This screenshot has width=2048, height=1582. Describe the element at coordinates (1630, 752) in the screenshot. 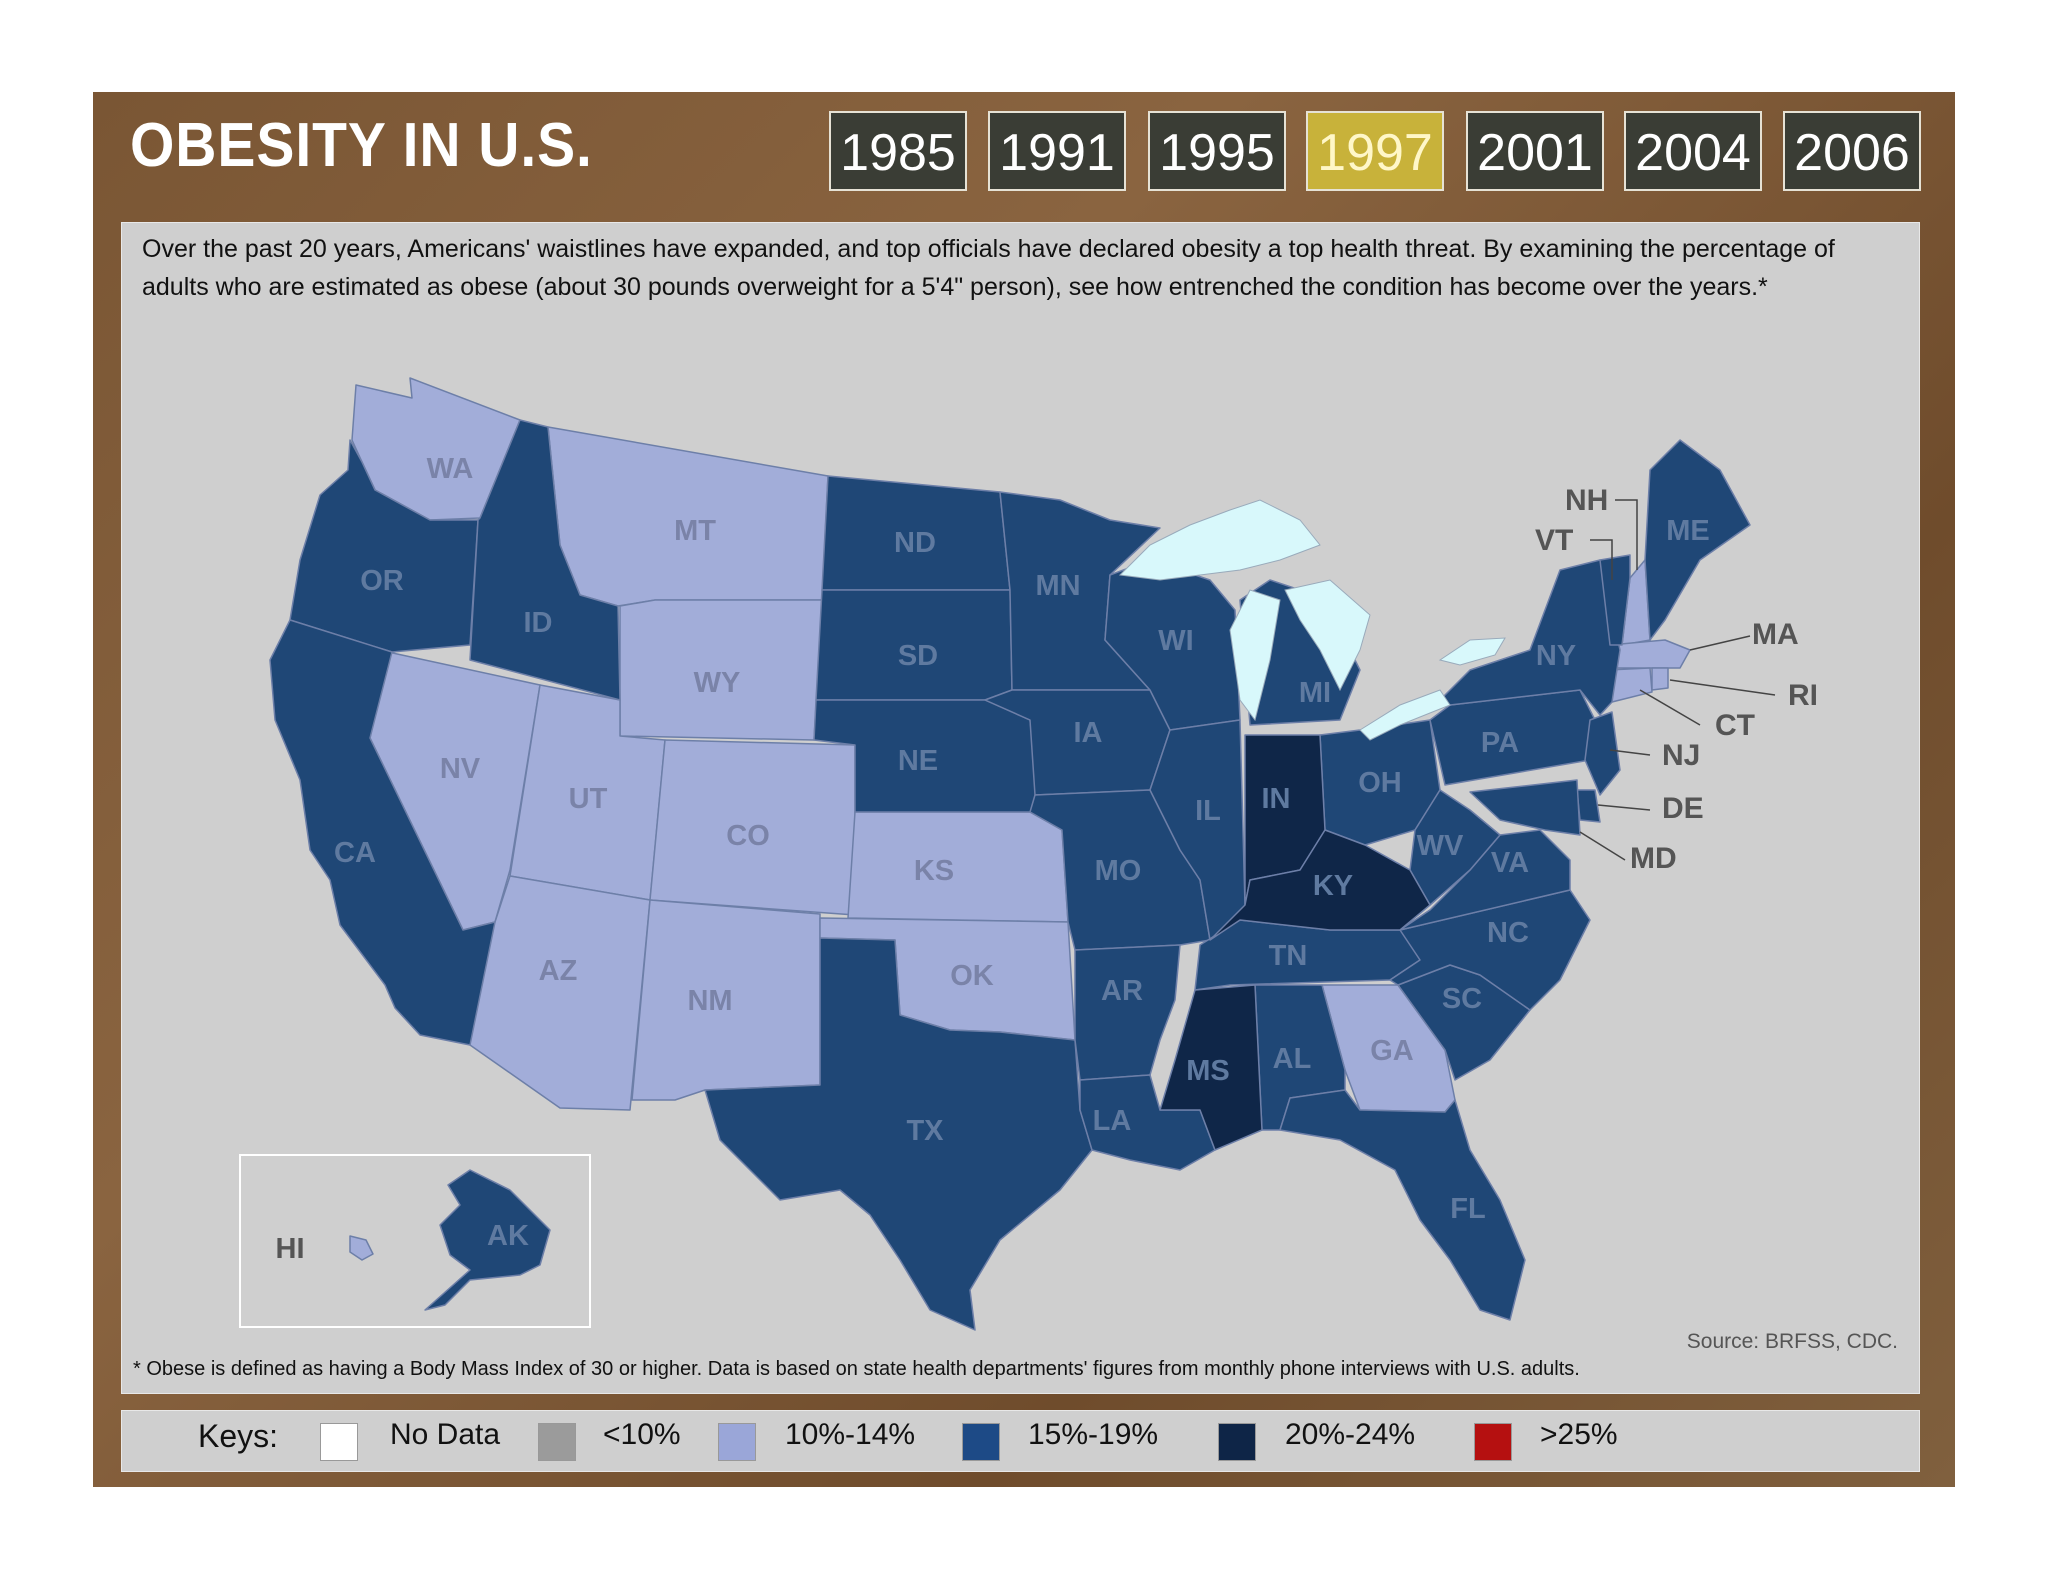

I see `callout-line-NJ` at that location.